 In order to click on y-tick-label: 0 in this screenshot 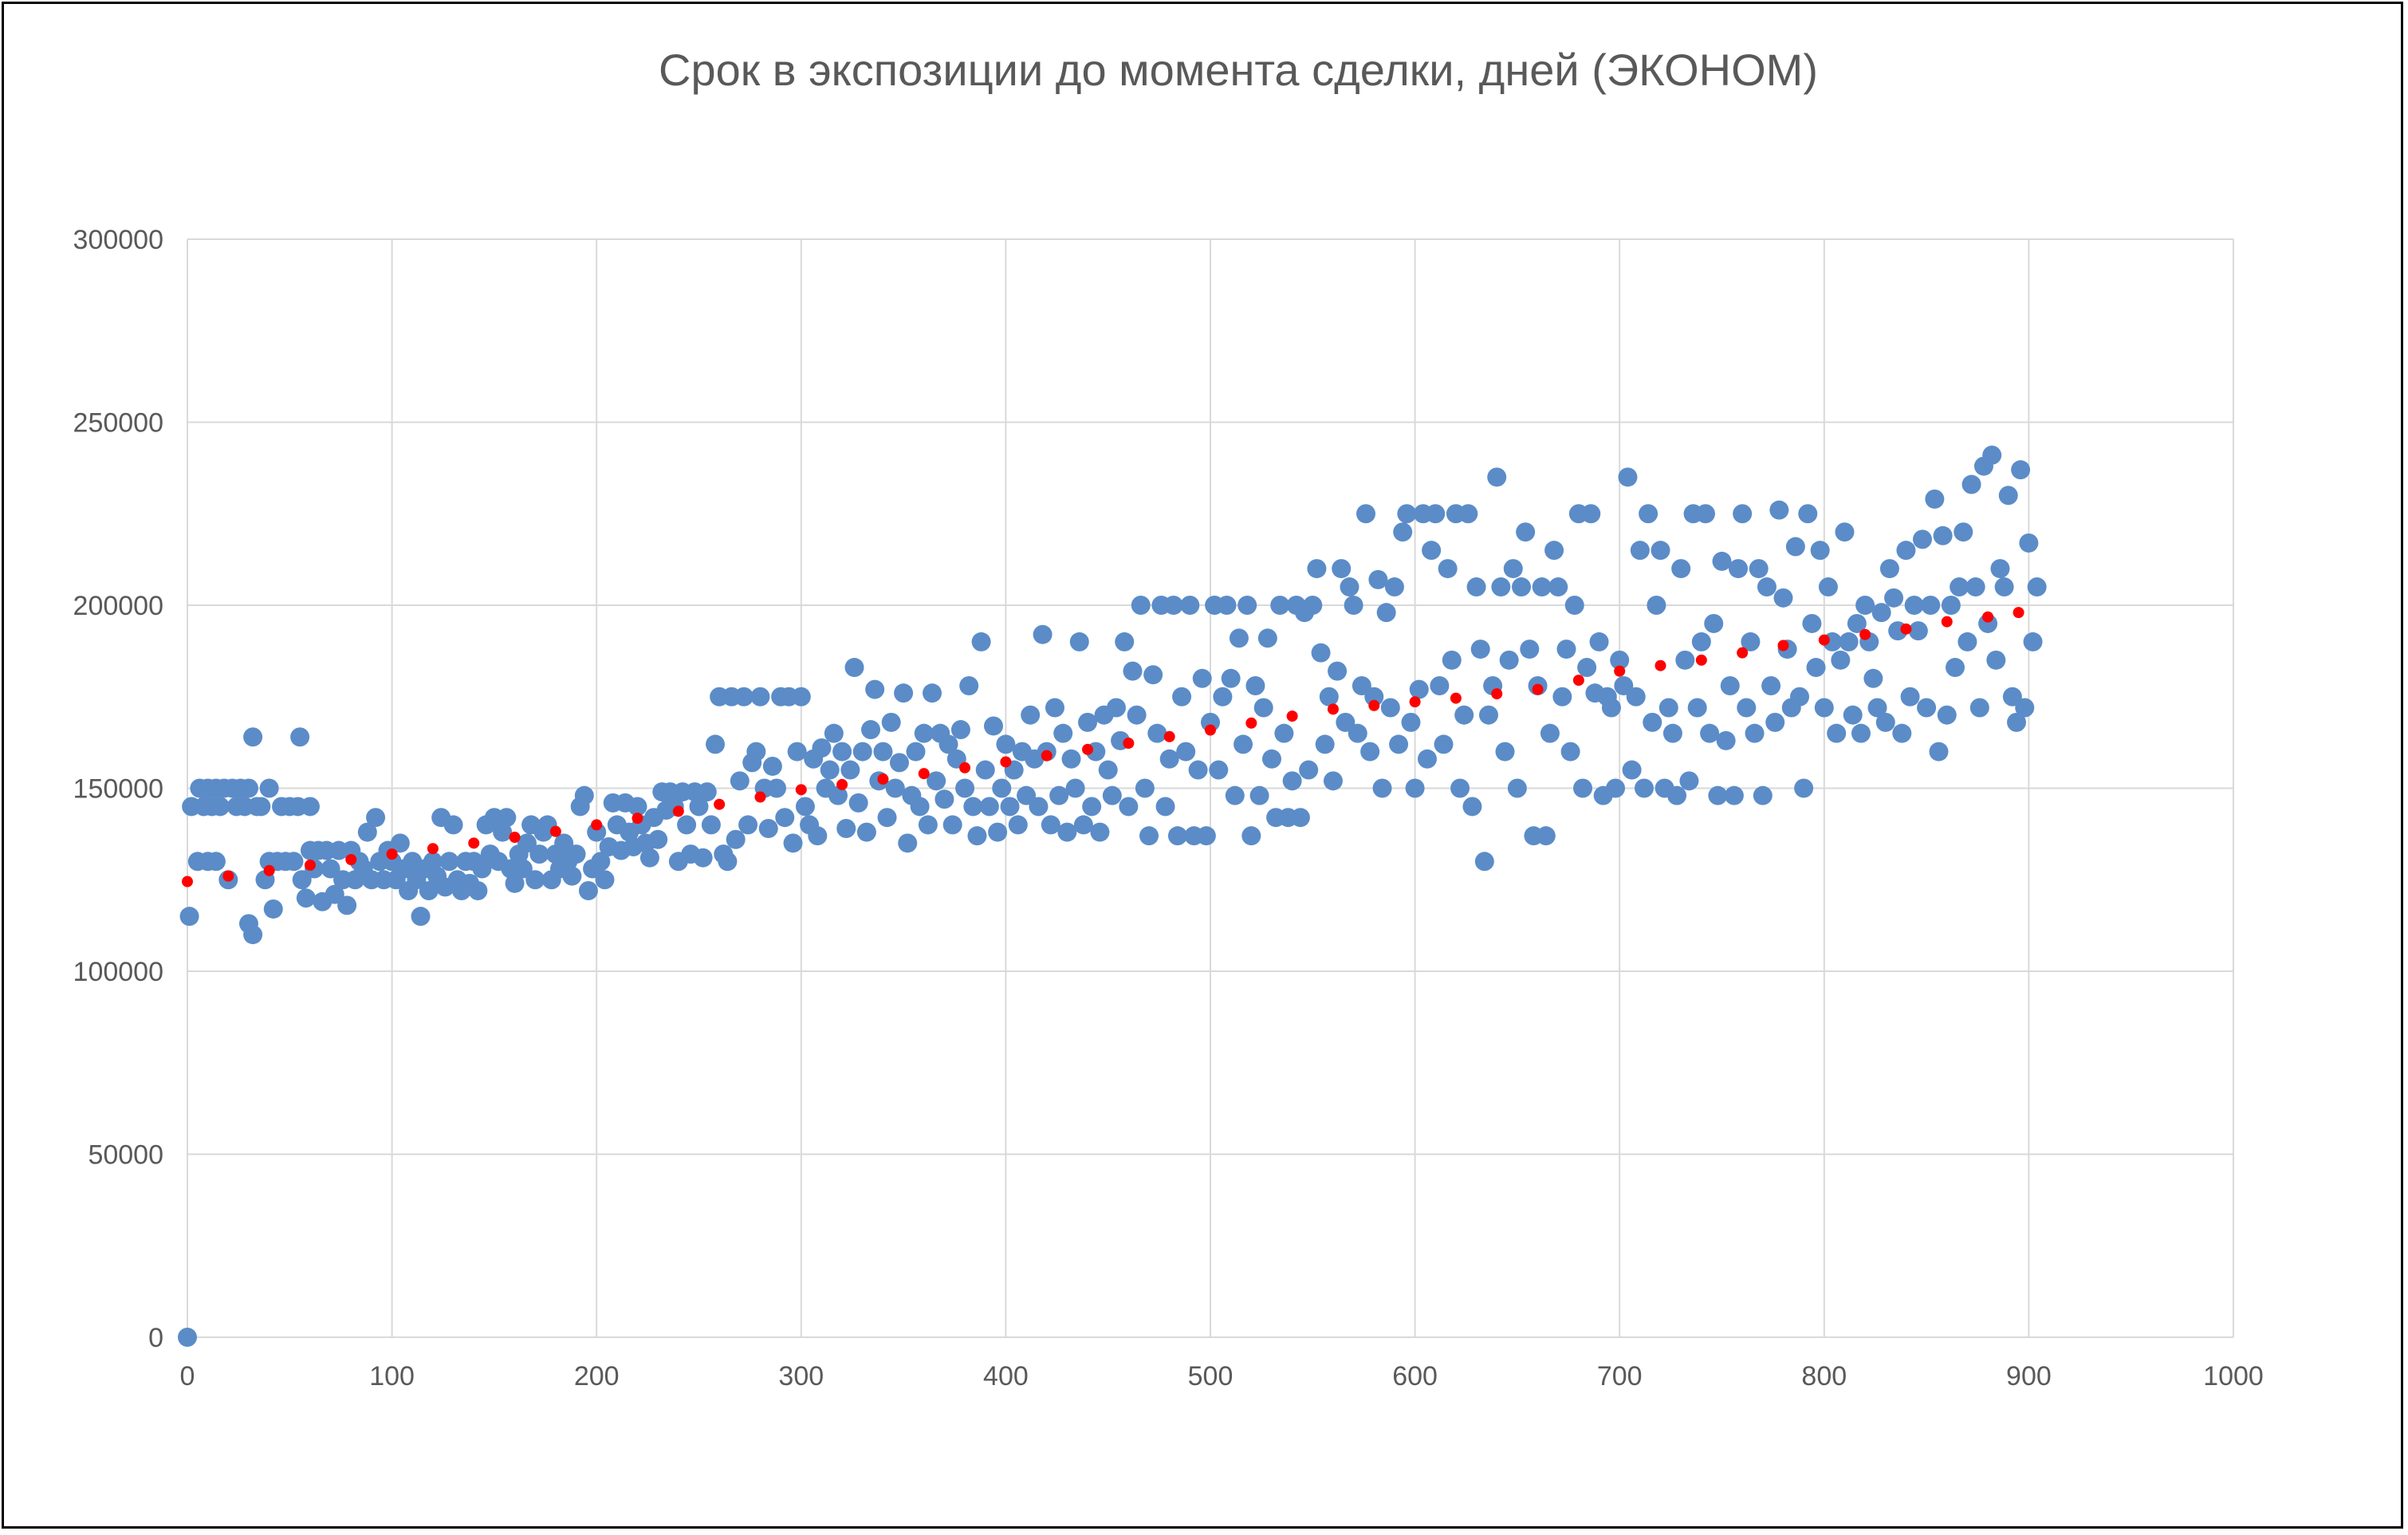, I will do `click(155, 1338)`.